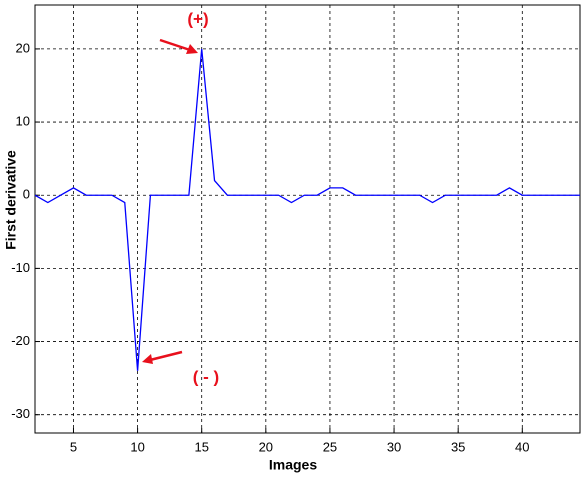 The image size is (587, 485). What do you see at coordinates (170, 201) in the screenshot?
I see `arrows` at bounding box center [170, 201].